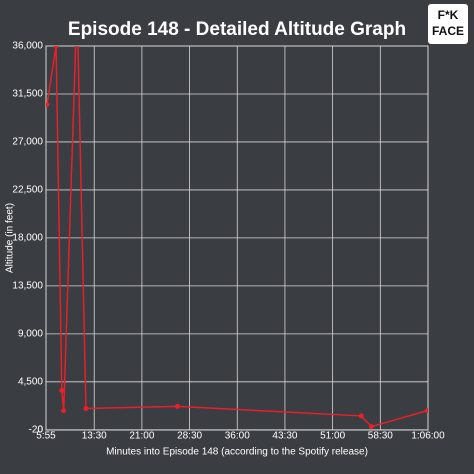  What do you see at coordinates (30, 333) in the screenshot?
I see `y-tick-label: 9,000` at bounding box center [30, 333].